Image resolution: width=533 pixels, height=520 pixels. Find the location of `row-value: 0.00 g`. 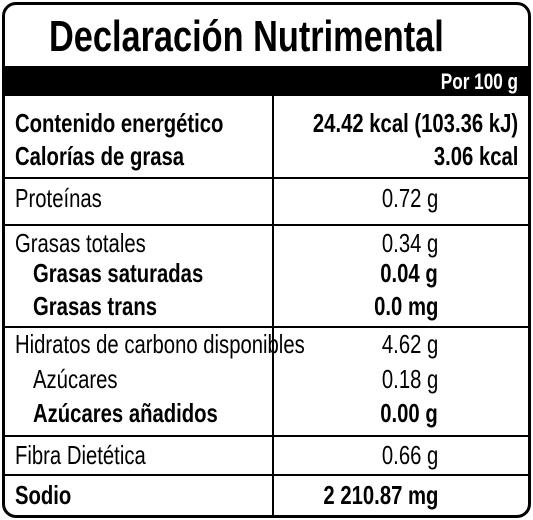

row-value: 0.00 g is located at coordinates (401, 413).